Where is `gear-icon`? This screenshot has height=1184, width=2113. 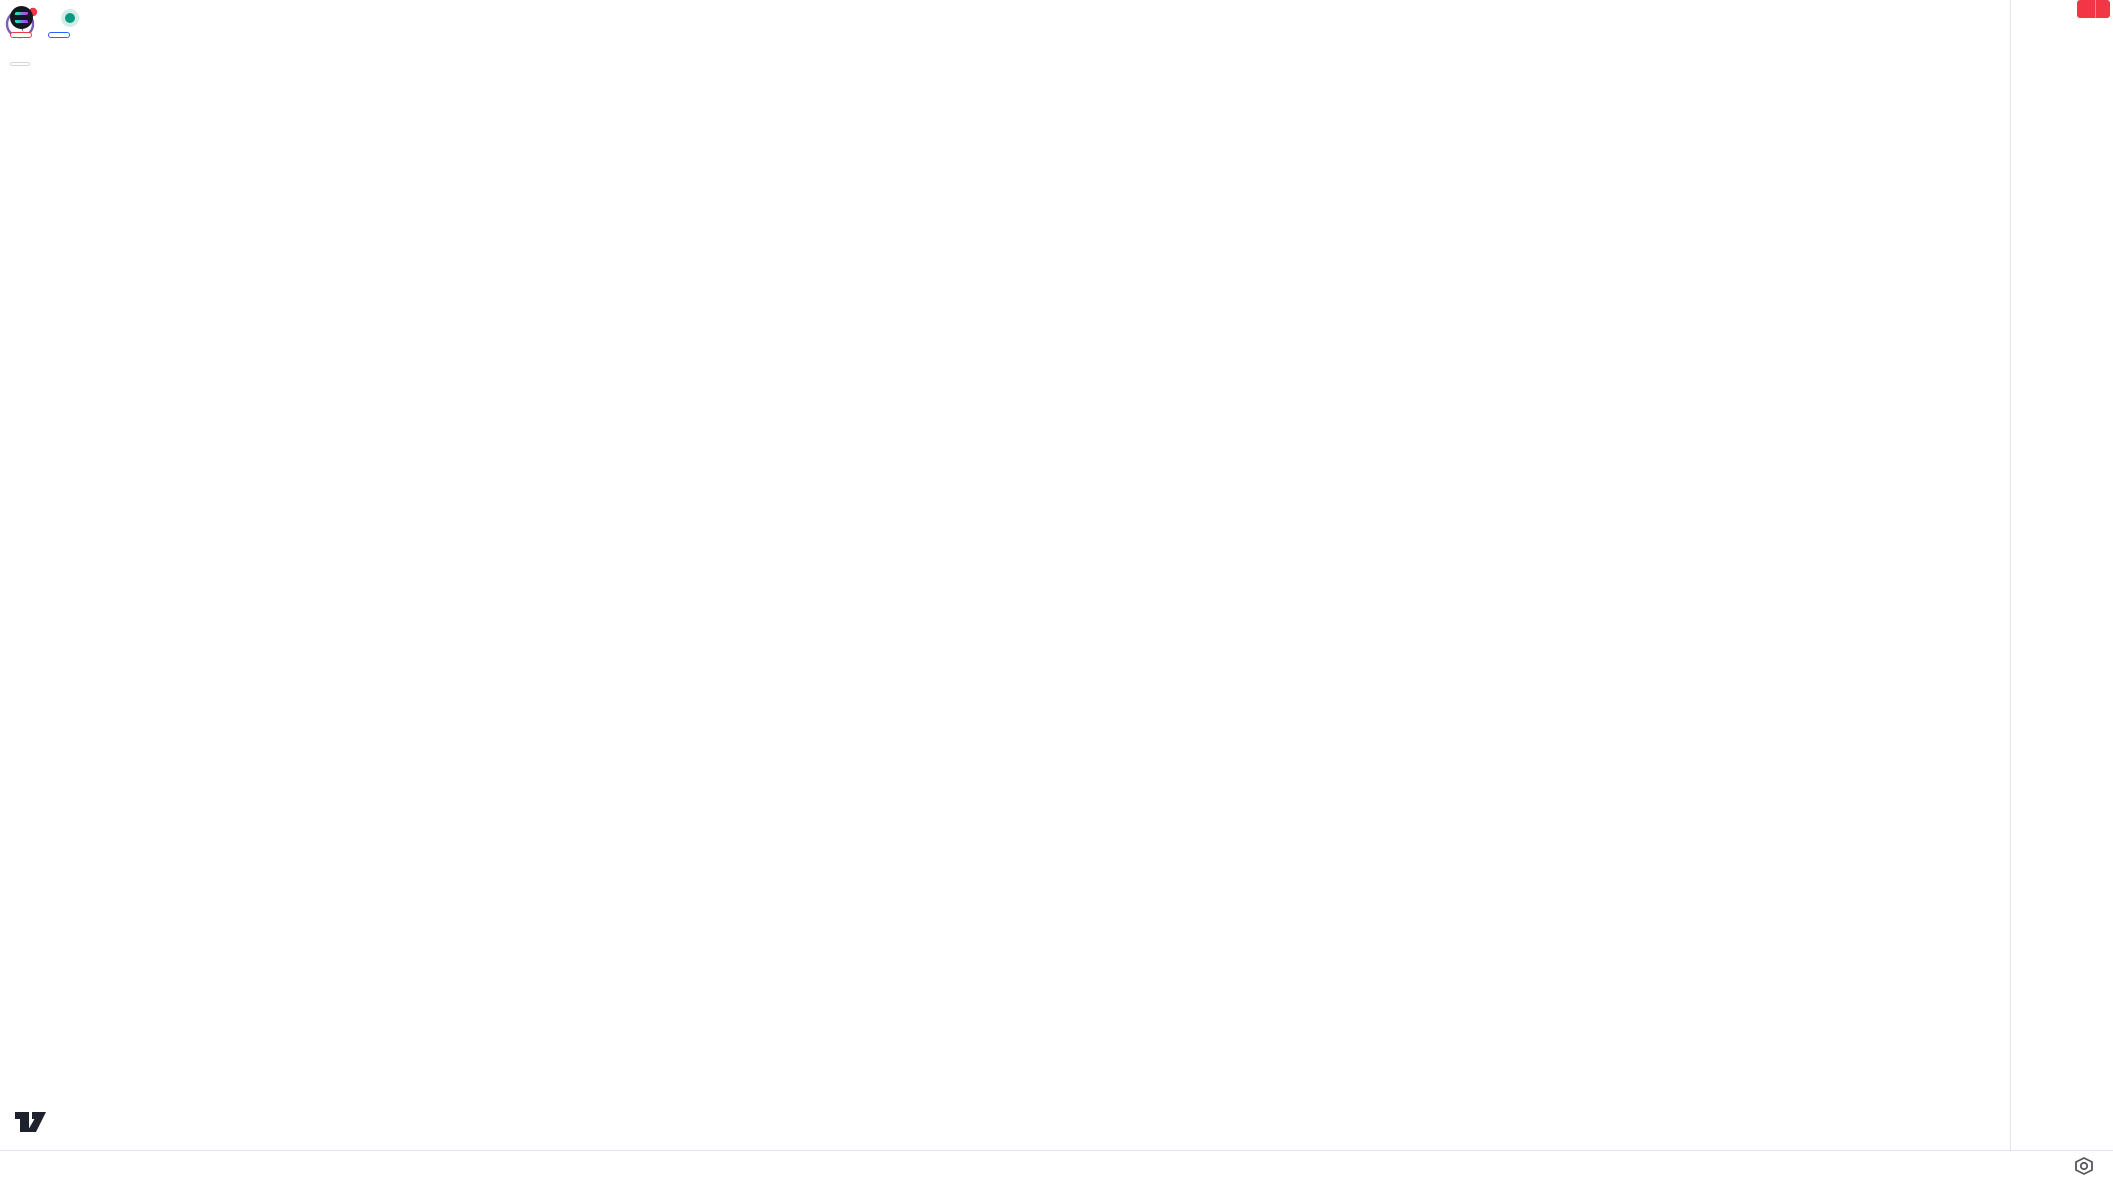 gear-icon is located at coordinates (2084, 1166).